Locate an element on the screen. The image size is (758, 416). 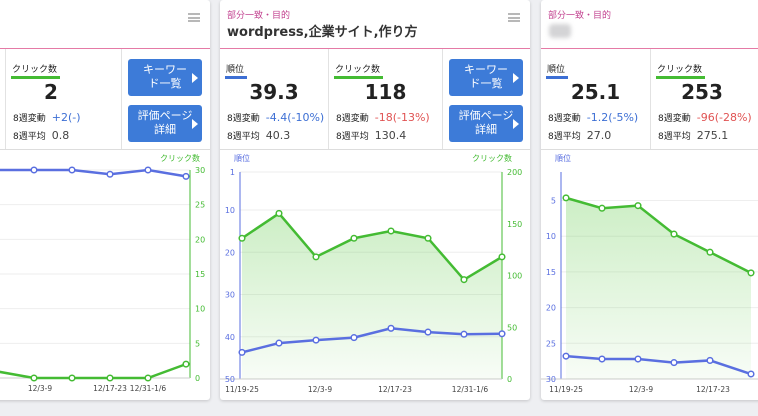
clicks-avg-row: 8週平均 275.1 is located at coordinates (693, 135).